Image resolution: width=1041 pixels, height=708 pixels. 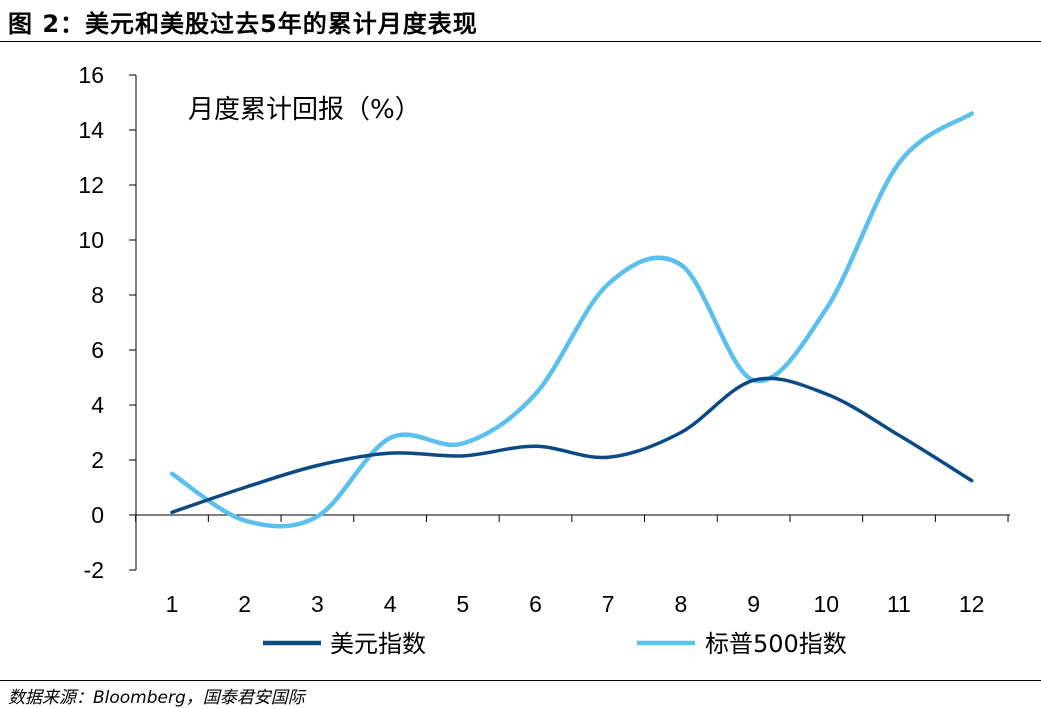 What do you see at coordinates (899, 604) in the screenshot?
I see `x-tick-label: 11` at bounding box center [899, 604].